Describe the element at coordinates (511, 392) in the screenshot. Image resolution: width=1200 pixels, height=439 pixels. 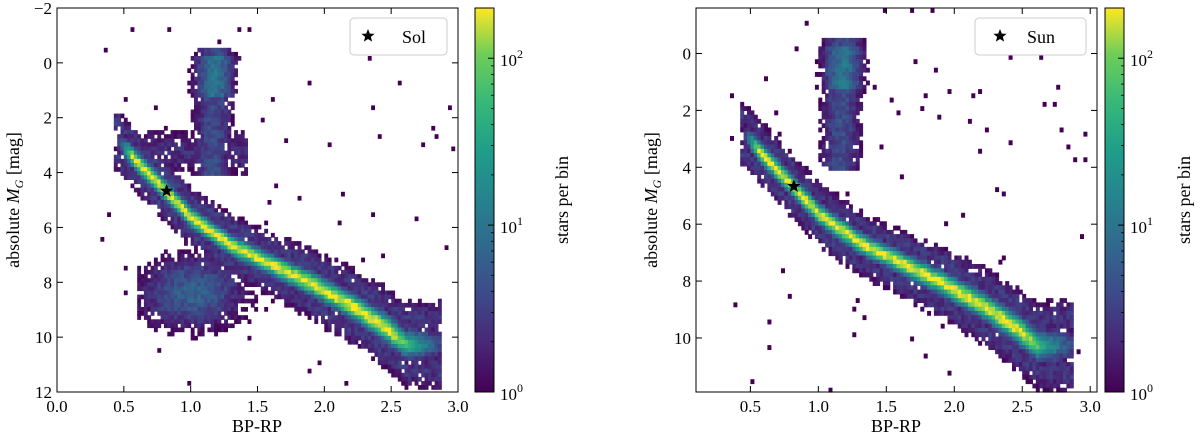
I see `colorbar-tick-label: 100` at that location.